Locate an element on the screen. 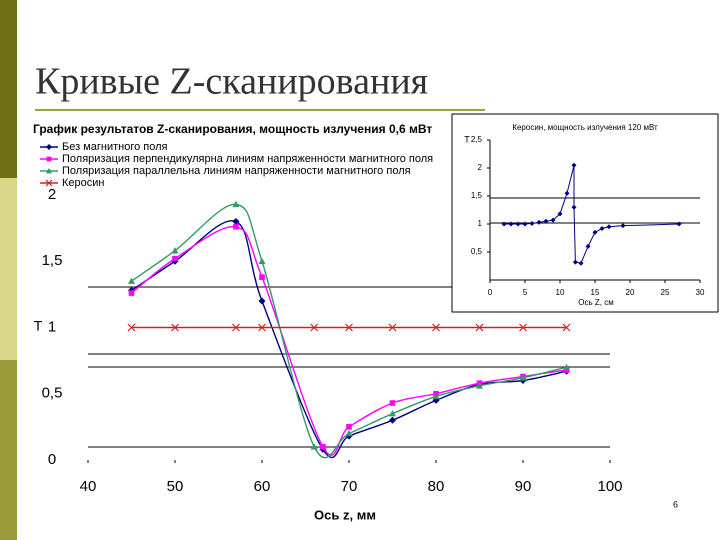 Image resolution: width=720 pixels, height=540 pixels. y-tick-label: 0 is located at coordinates (52, 459).